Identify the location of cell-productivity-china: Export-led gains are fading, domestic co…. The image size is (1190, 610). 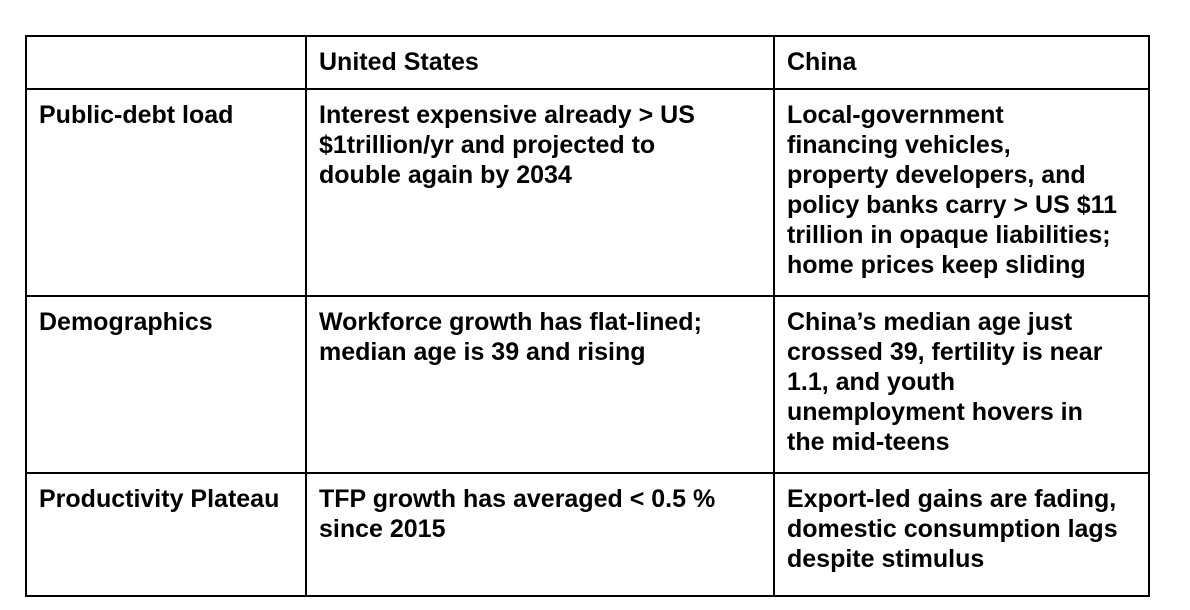
(961, 534).